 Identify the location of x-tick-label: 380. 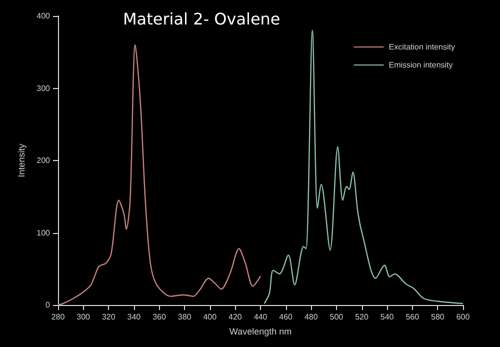
(185, 317).